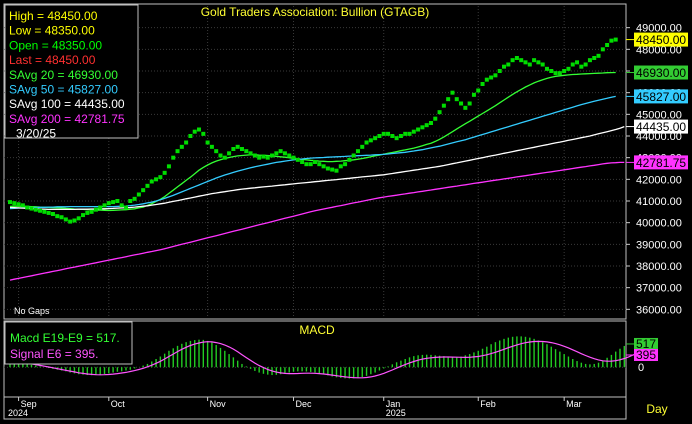  I want to click on macd-info-box, so click(68, 343).